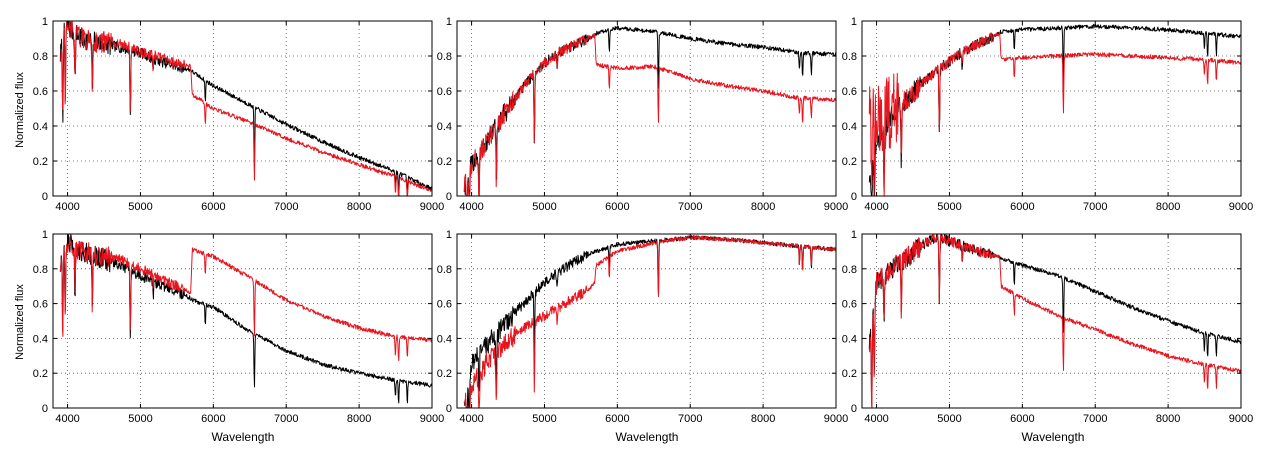 The image size is (1269, 456). What do you see at coordinates (20, 110) in the screenshot?
I see `ylabel-row1: Normalized flux` at bounding box center [20, 110].